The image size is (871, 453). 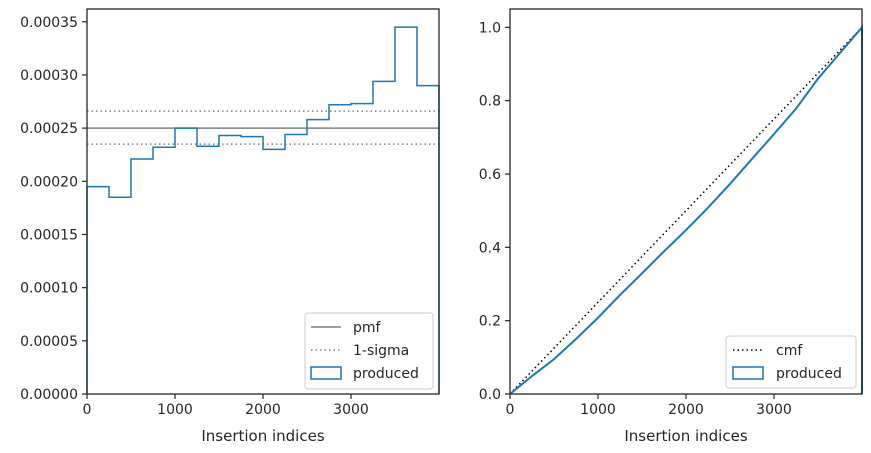 I want to click on right-y-tick-label: 0.4, so click(x=490, y=248).